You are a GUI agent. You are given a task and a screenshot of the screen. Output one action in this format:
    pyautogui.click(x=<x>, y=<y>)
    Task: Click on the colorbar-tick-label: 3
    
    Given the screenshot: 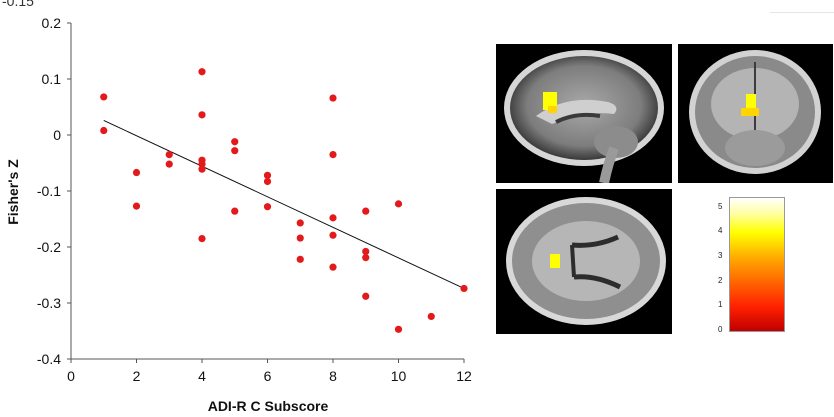 What is the action you would take?
    pyautogui.click(x=720, y=256)
    